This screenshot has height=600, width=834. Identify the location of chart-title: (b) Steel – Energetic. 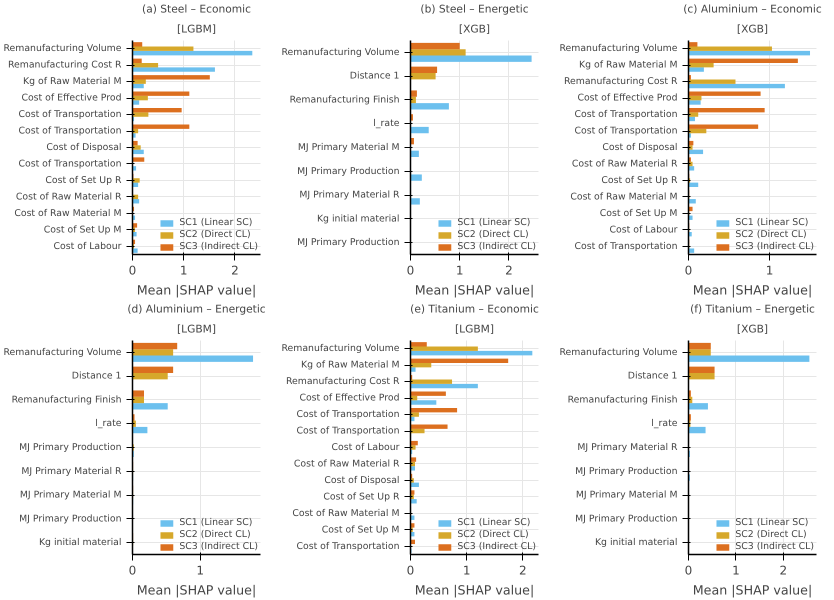
(474, 9).